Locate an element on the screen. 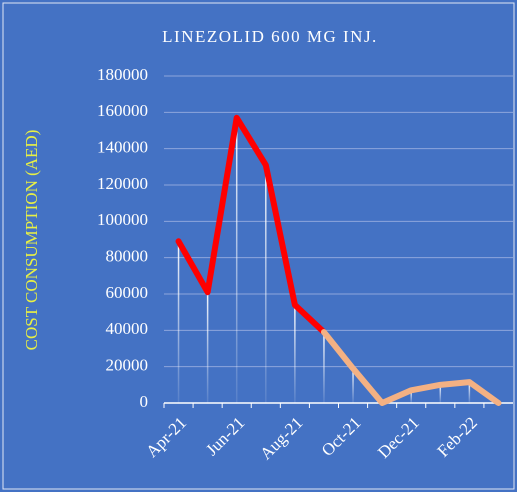 The width and height of the screenshot is (517, 492). chart-title: LINEZOLID 600 MG INJ. is located at coordinates (270, 36).